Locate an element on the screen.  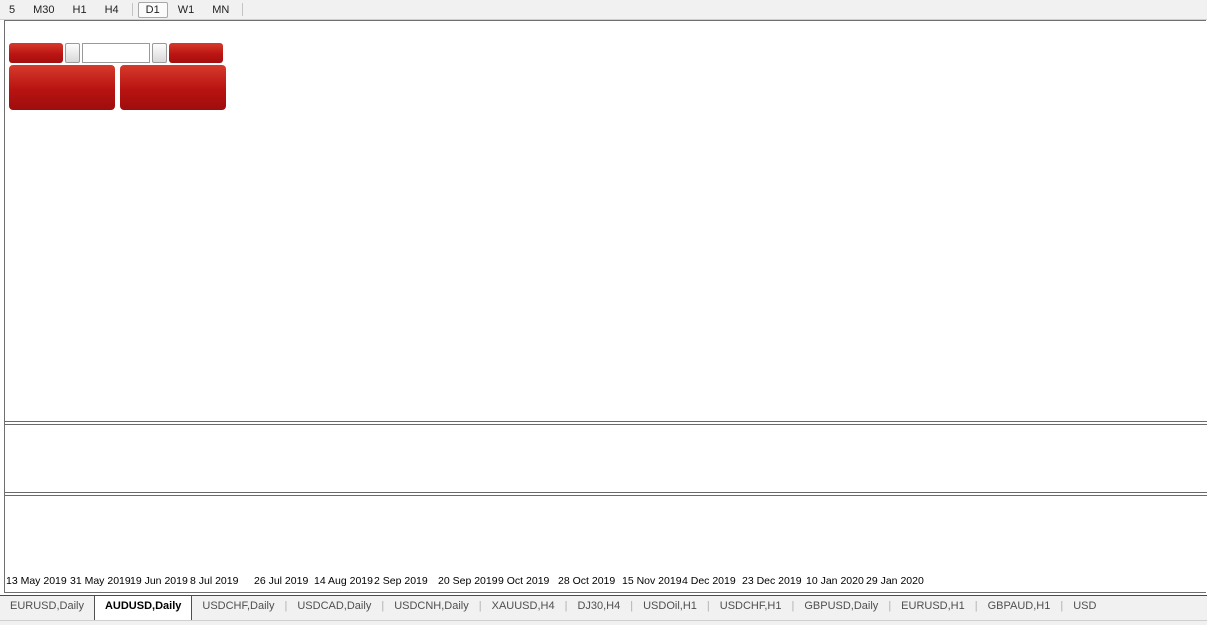
period-button-w1: W1 is located at coordinates (186, 9).